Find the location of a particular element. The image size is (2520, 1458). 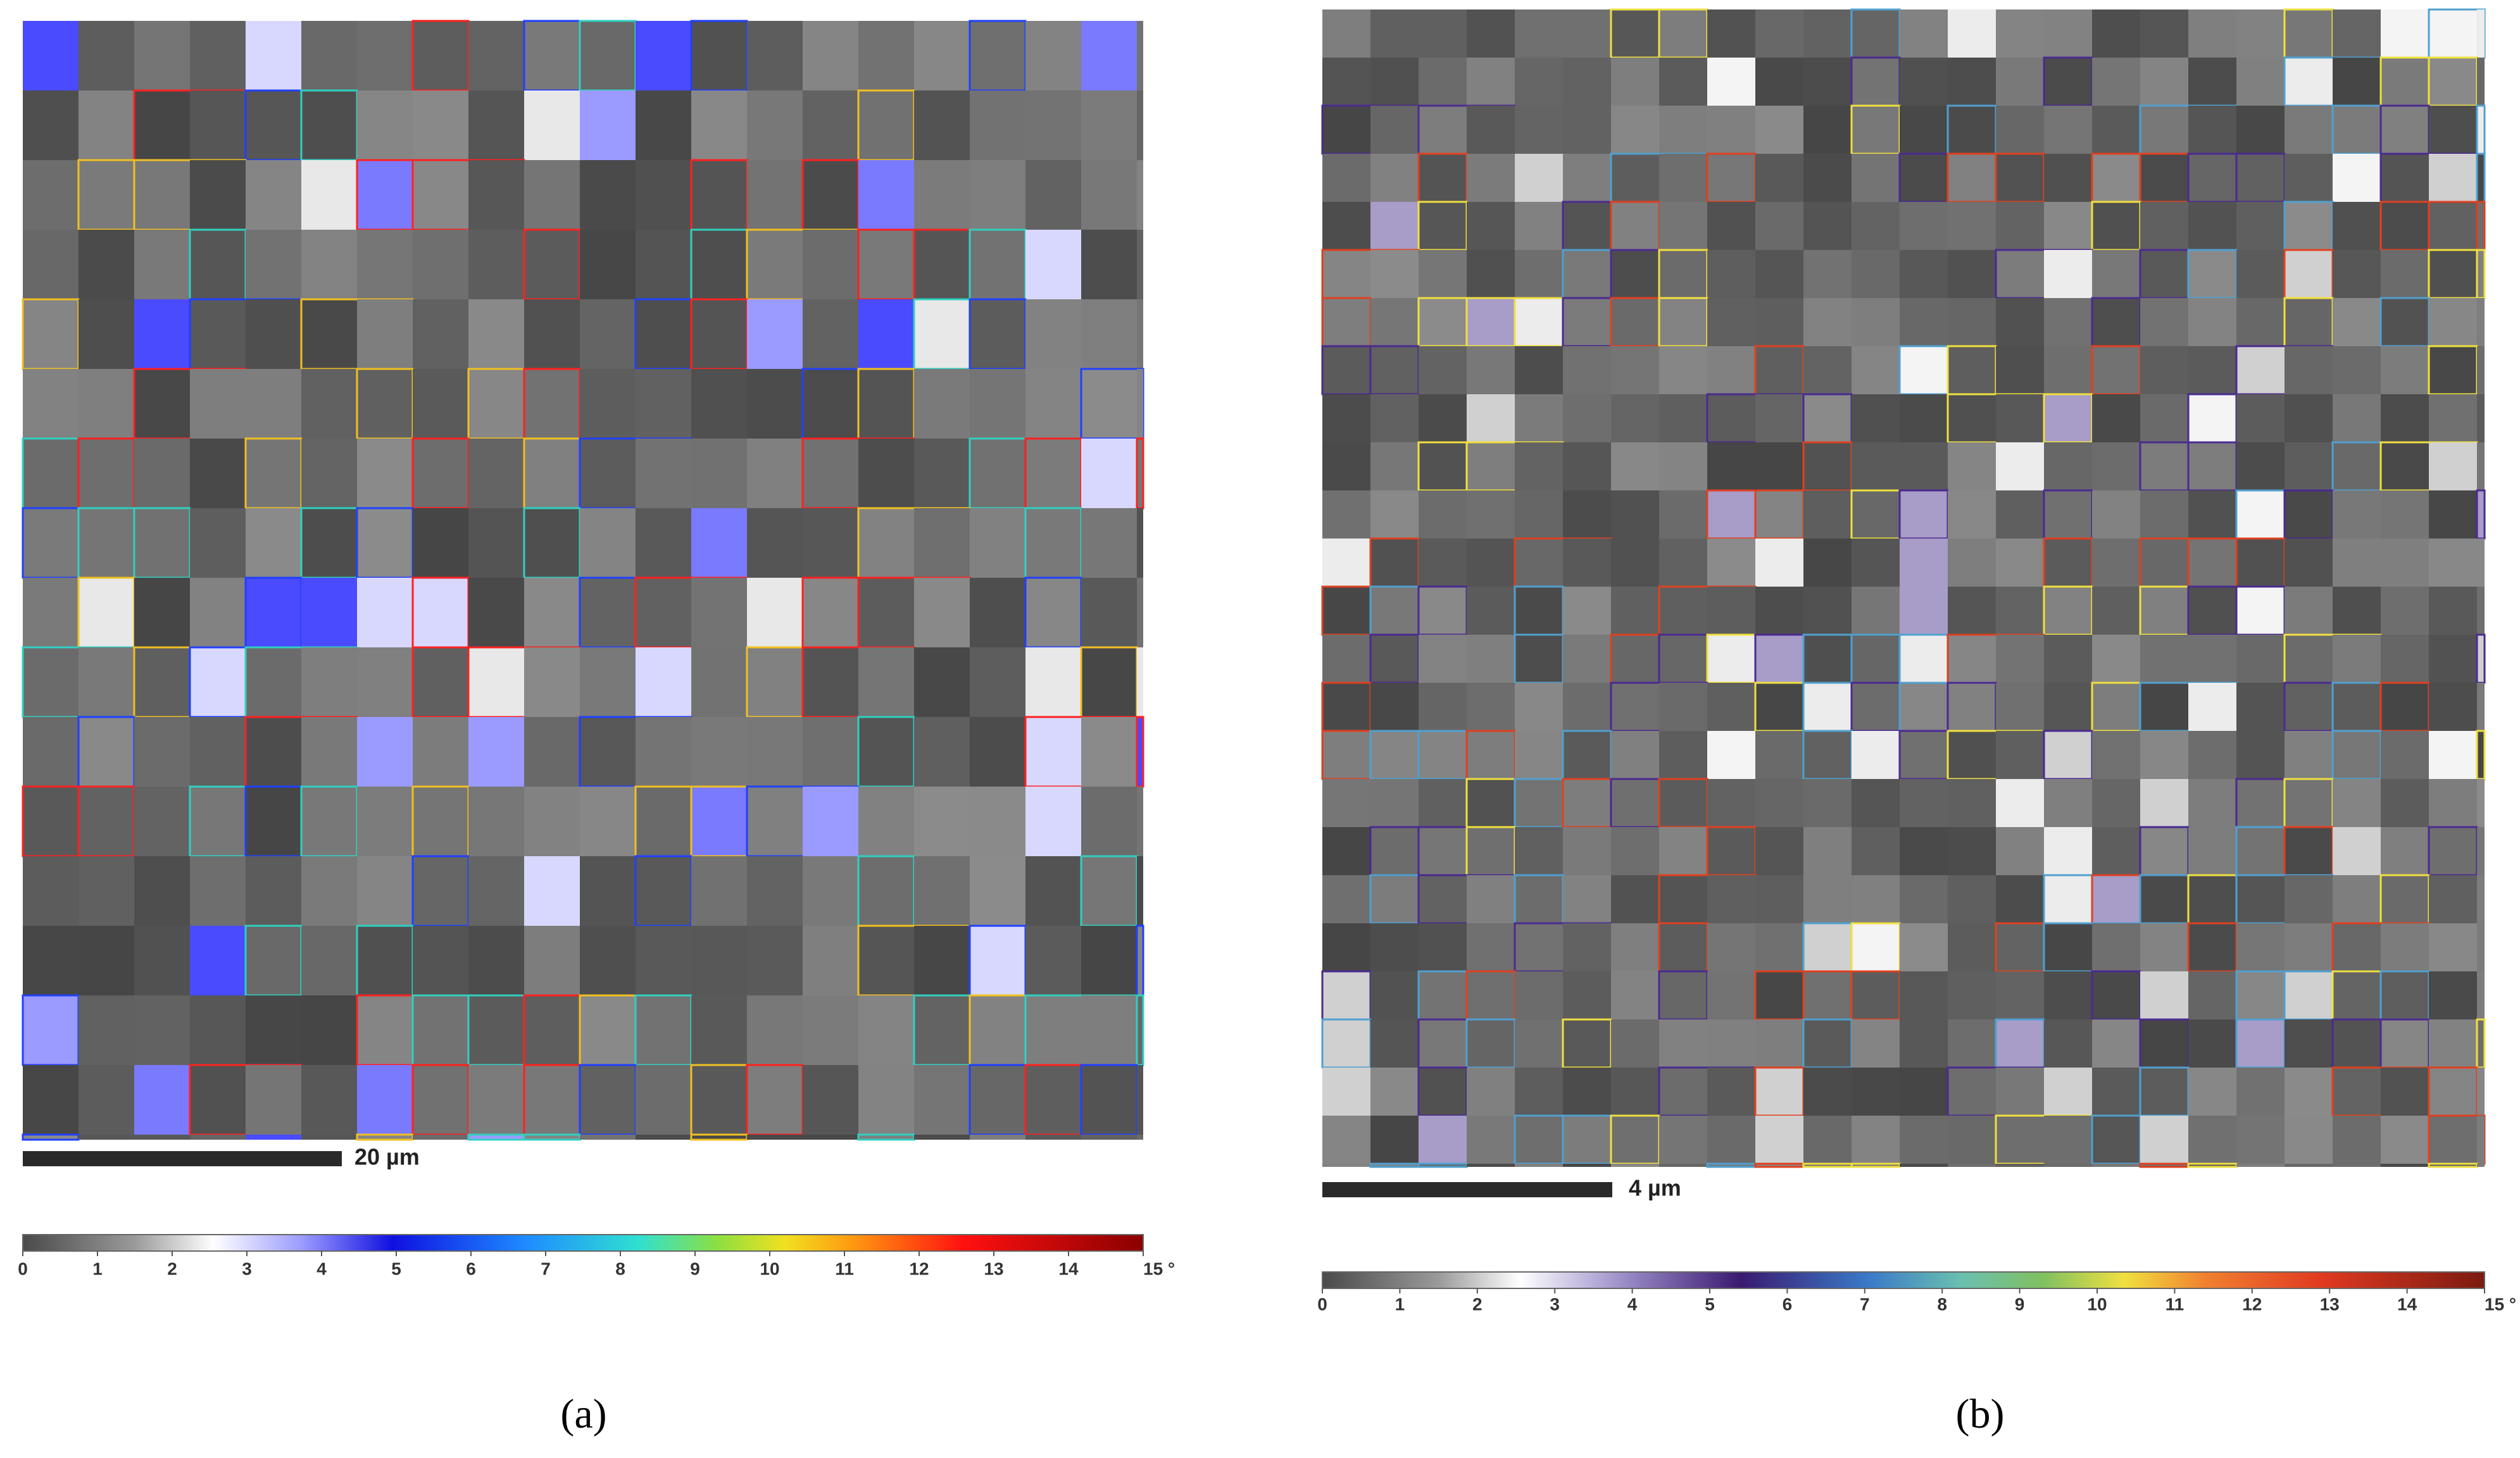

tick-label: 1 is located at coordinates (1400, 1304).